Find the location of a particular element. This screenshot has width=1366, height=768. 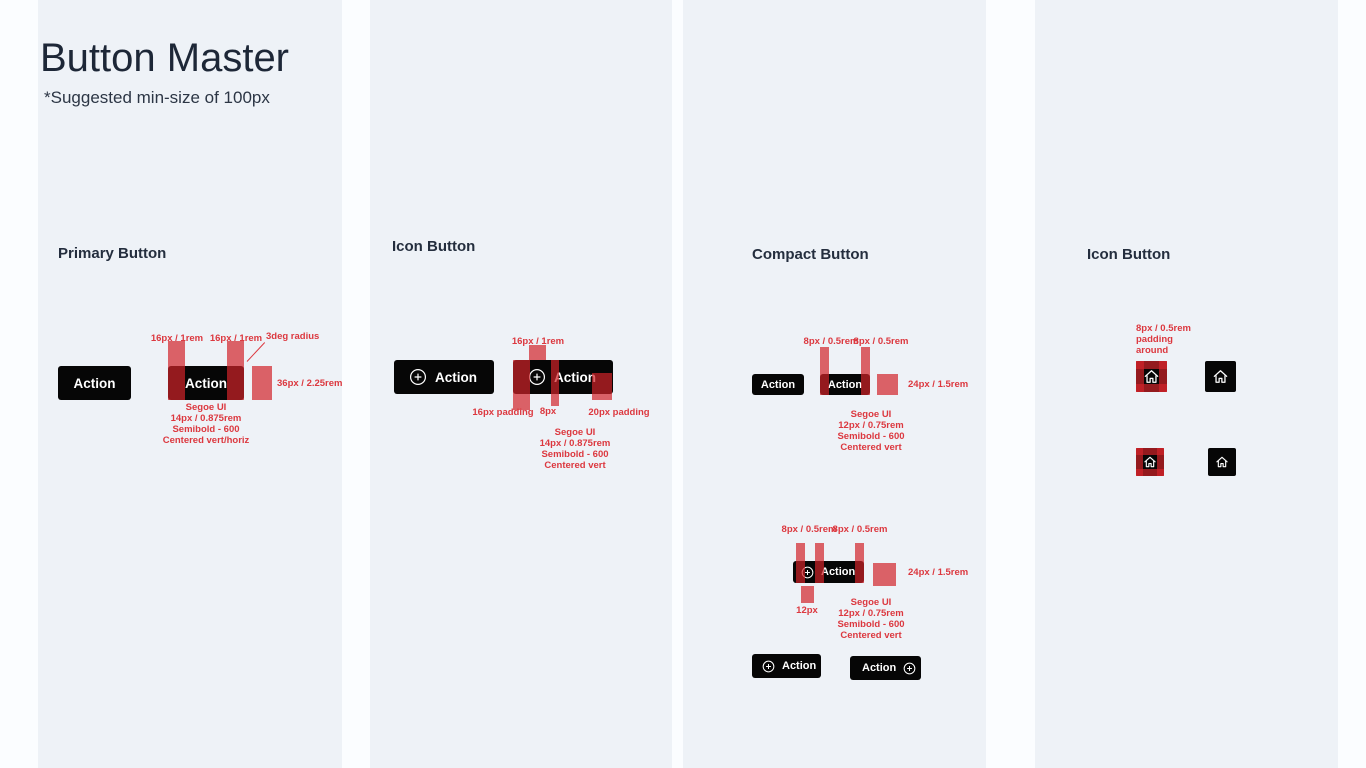

section-heading-icon: Icon Button is located at coordinates (434, 246).